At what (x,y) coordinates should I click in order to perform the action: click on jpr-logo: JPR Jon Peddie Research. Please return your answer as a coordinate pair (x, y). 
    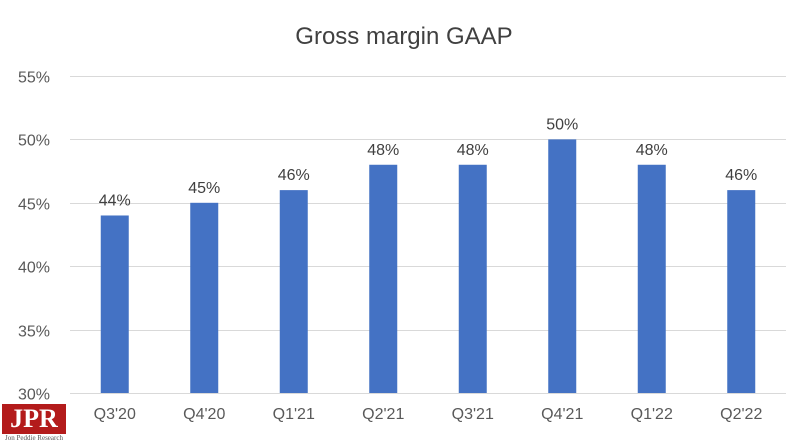
    Looking at the image, I should click on (34, 423).